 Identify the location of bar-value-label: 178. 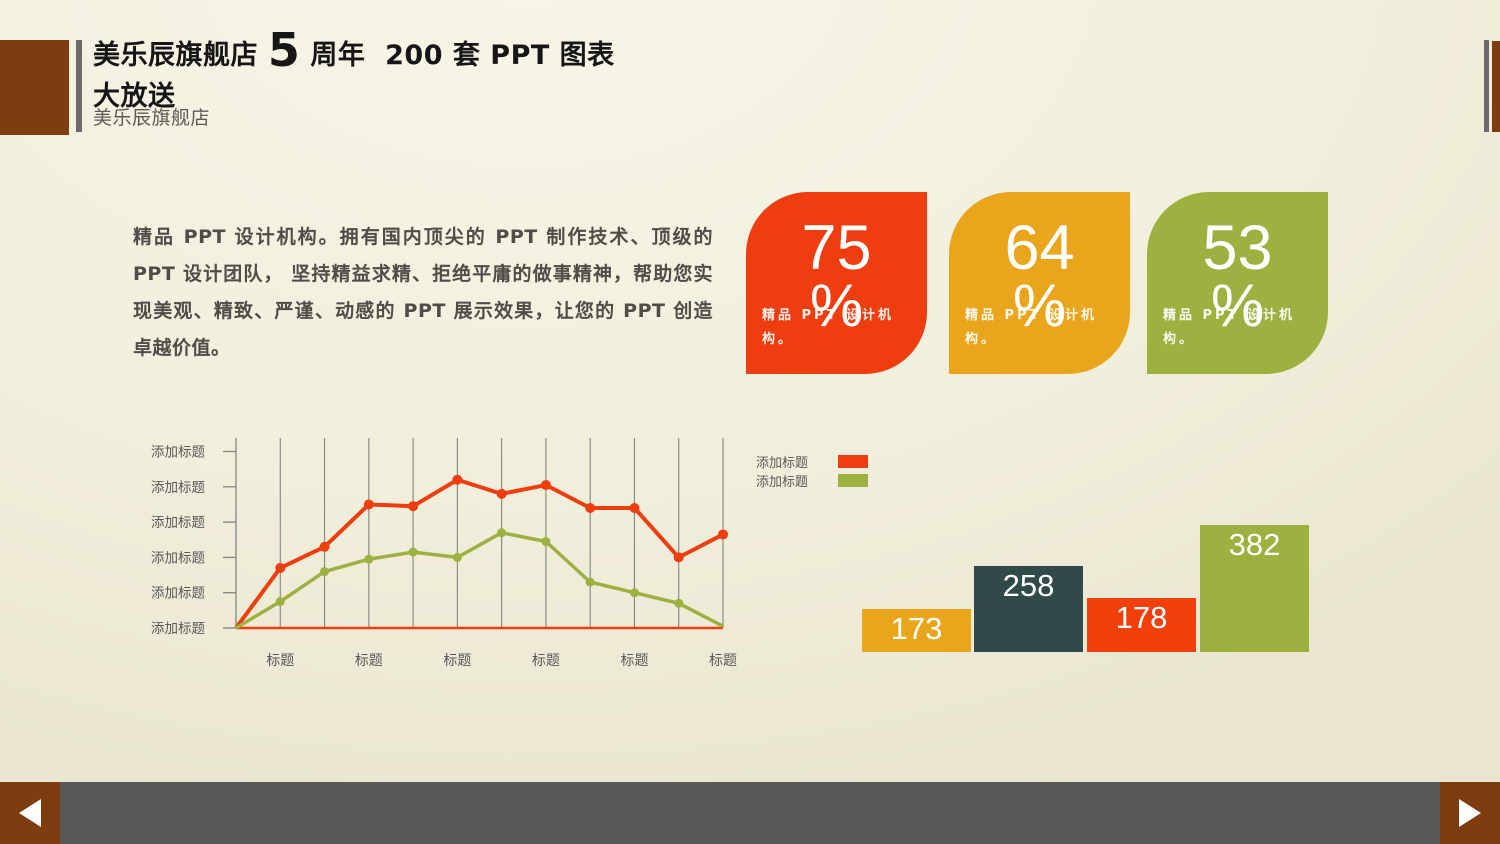
(1141, 617).